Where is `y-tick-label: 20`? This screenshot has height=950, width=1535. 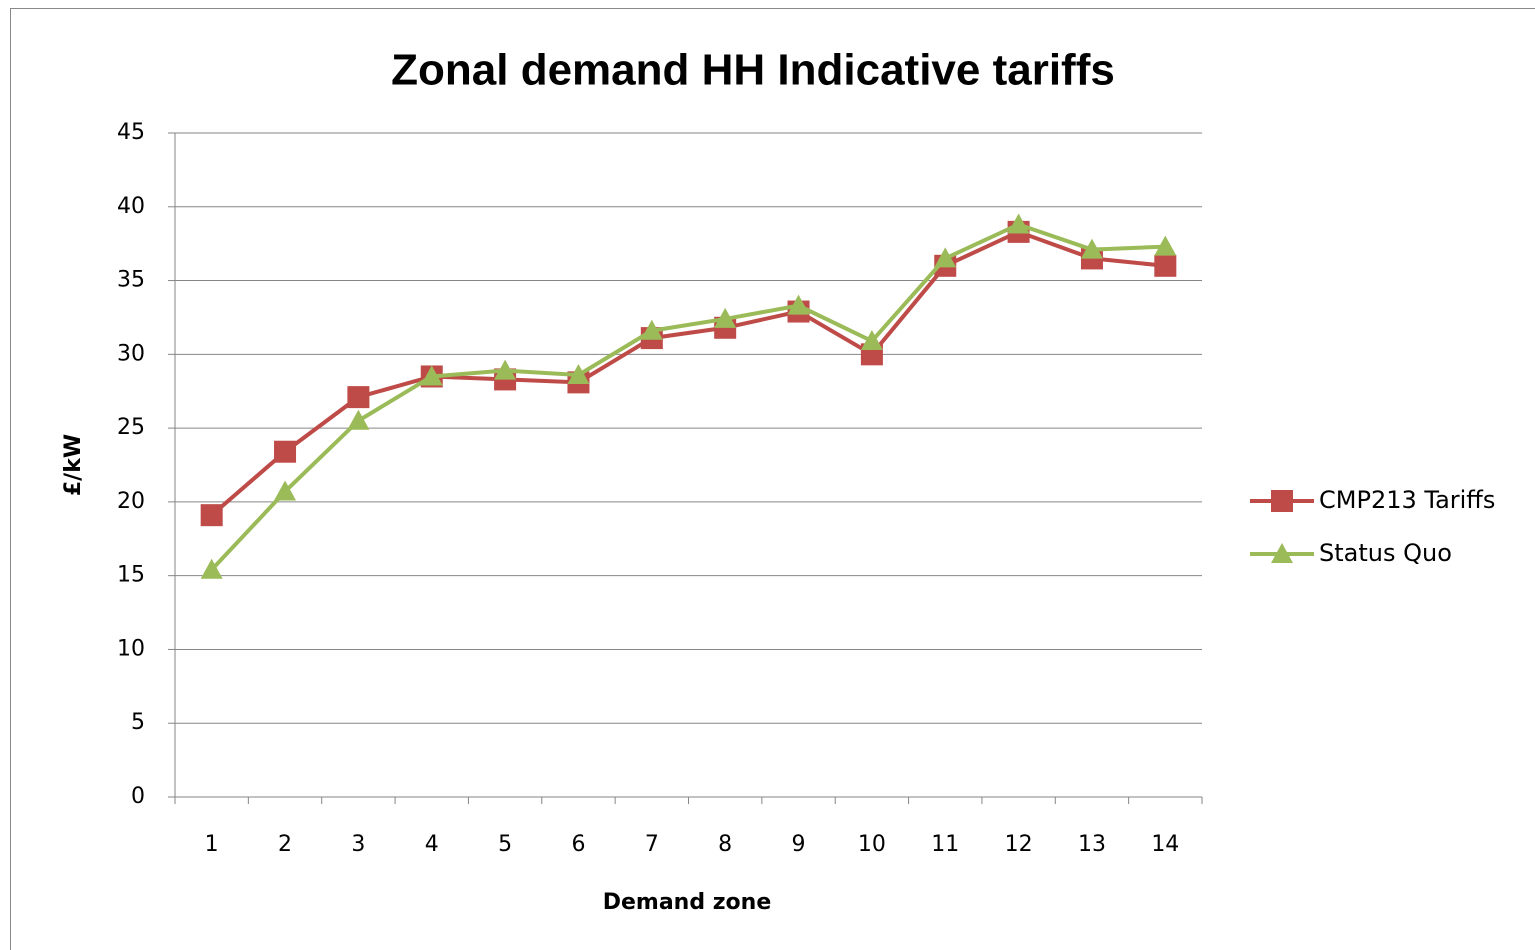
y-tick-label: 20 is located at coordinates (131, 501).